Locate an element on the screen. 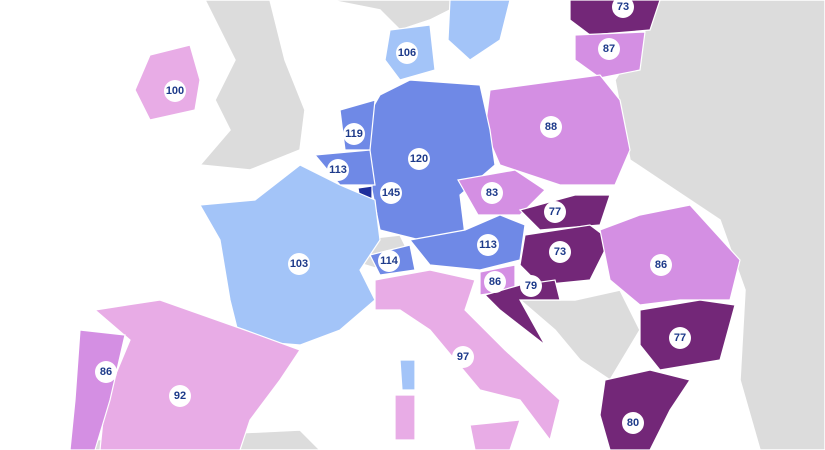  value-label: 87 is located at coordinates (609, 49).